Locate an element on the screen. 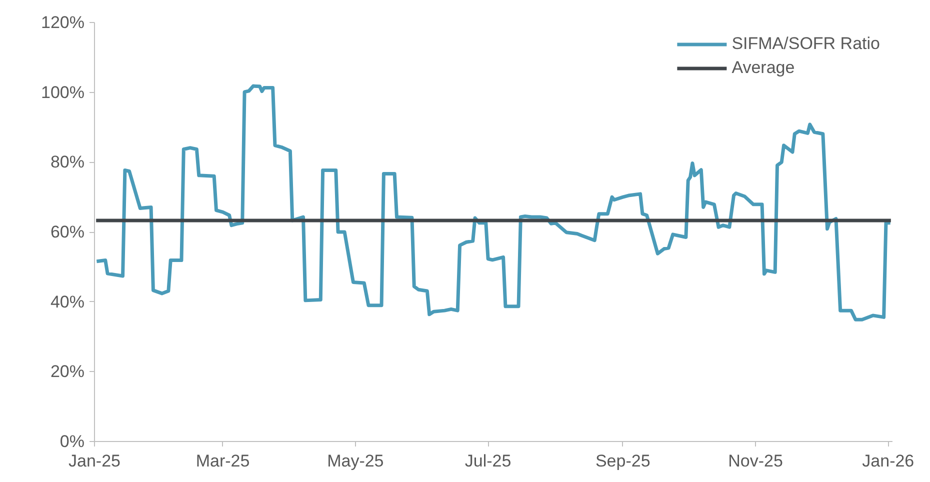 The width and height of the screenshot is (930, 482). y-tick-label: 80% is located at coordinates (67, 162).